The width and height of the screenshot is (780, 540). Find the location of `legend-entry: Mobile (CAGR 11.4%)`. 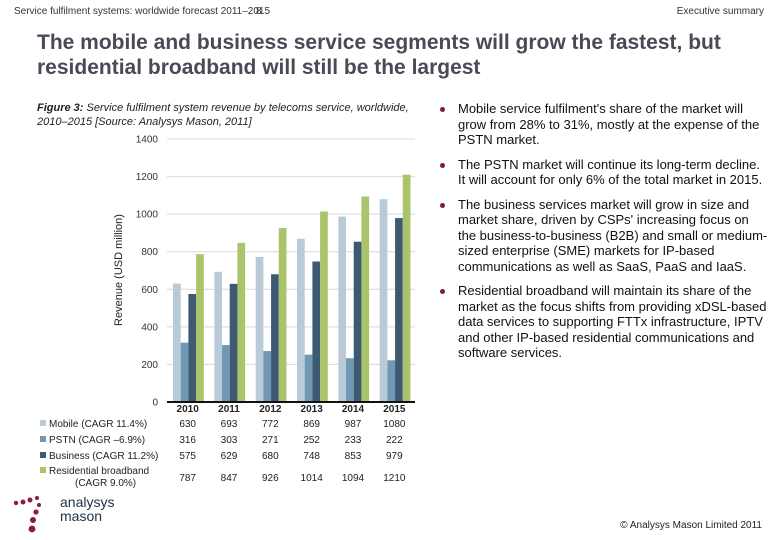

legend-entry: Mobile (CAGR 11.4%) is located at coordinates (93, 424).